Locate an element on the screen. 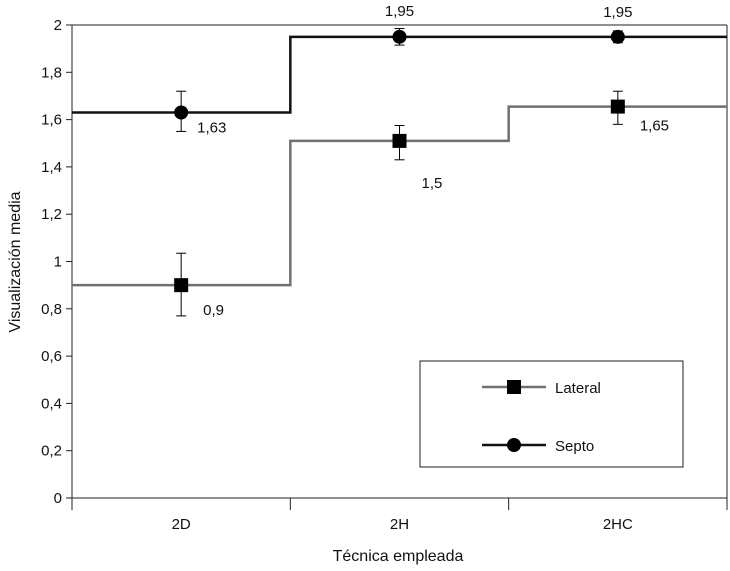 The height and width of the screenshot is (571, 730). y-axis-title: Visualización media is located at coordinates (15, 261).